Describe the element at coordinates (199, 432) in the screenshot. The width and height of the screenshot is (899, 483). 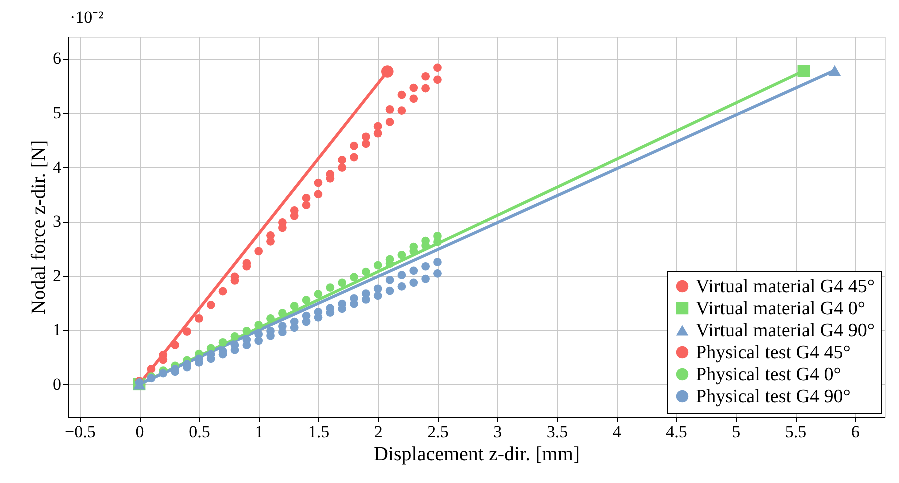
I see `x-tick-label: 0.5` at that location.